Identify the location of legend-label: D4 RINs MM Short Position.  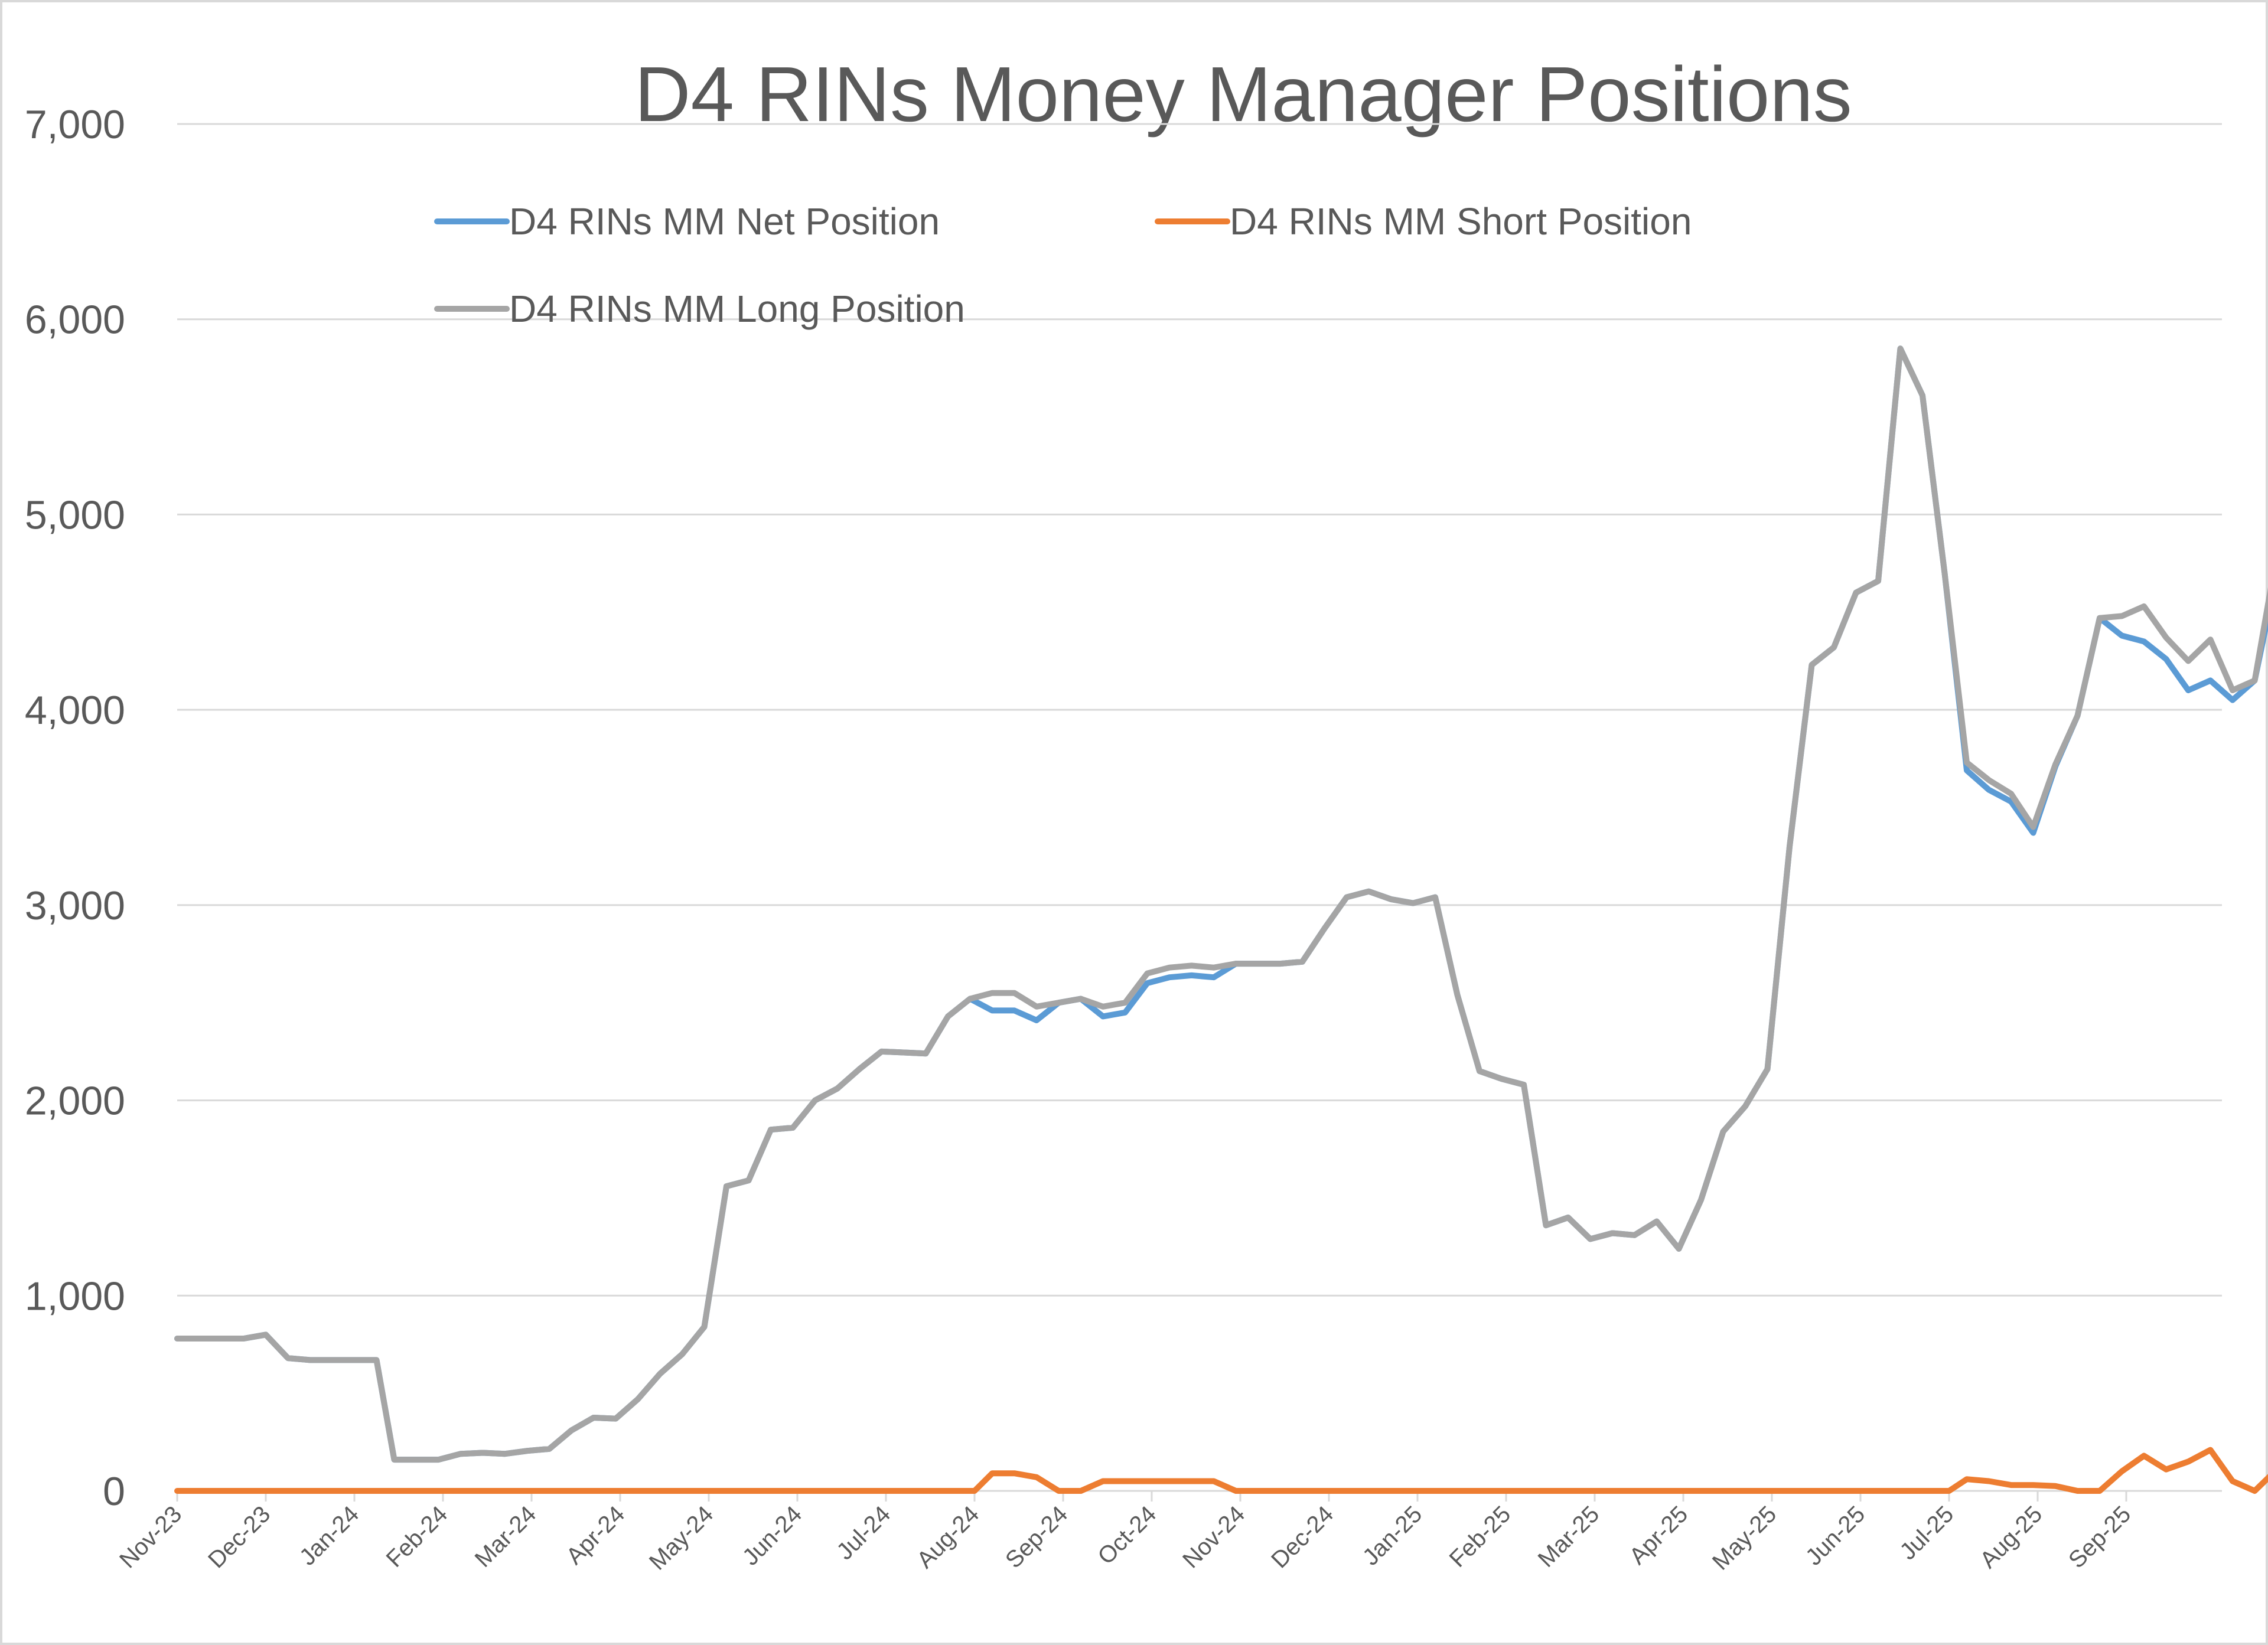
(1461, 221).